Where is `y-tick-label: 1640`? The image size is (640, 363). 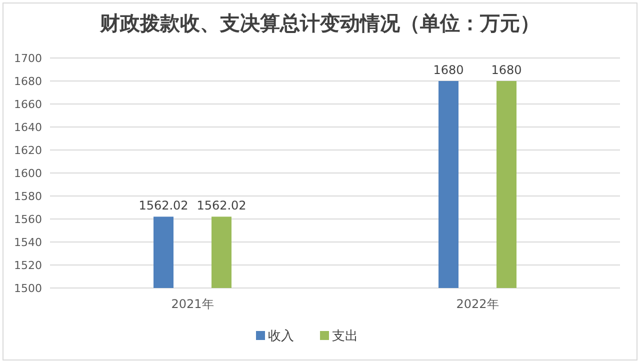
y-tick-label: 1640 is located at coordinates (28, 127).